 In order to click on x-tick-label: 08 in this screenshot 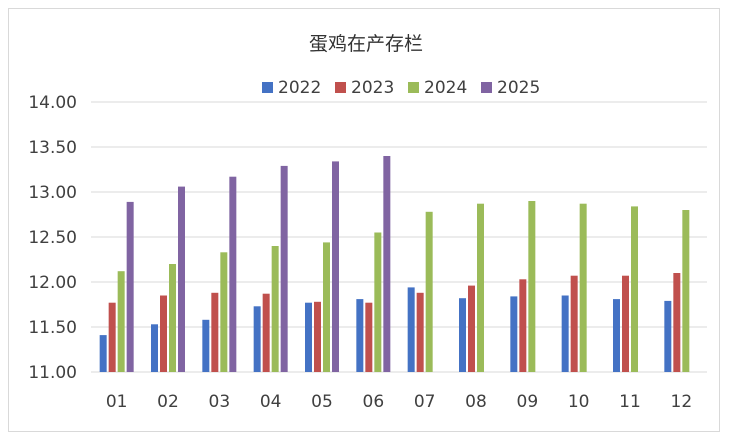, I will do `click(476, 402)`.